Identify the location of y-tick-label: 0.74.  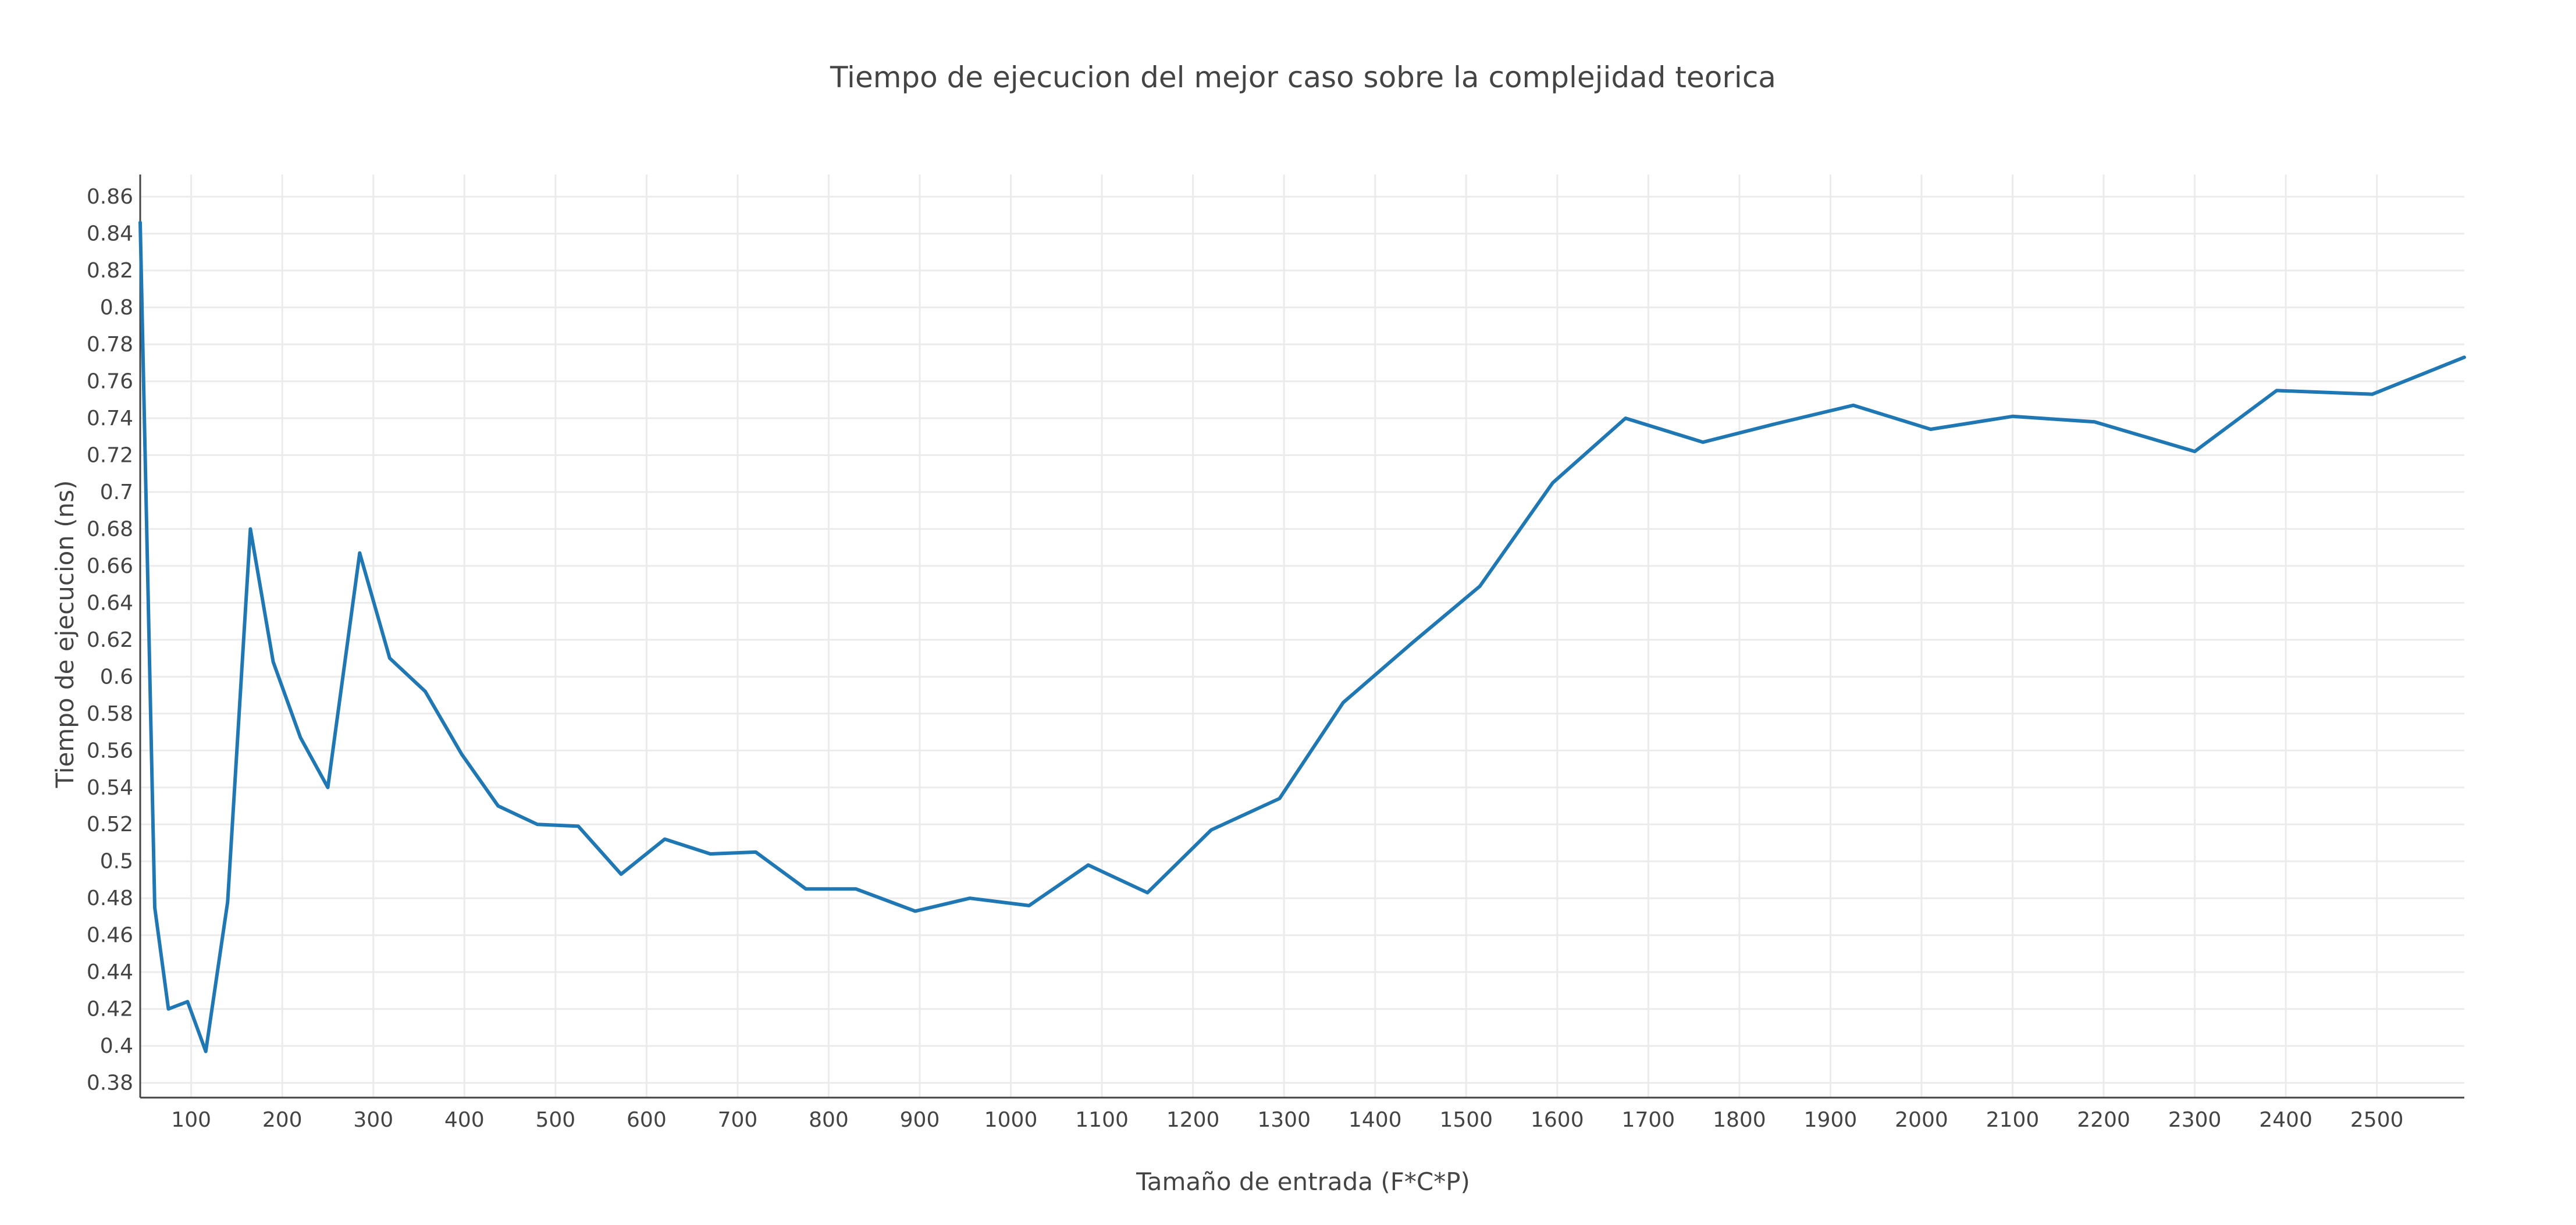
(110, 418).